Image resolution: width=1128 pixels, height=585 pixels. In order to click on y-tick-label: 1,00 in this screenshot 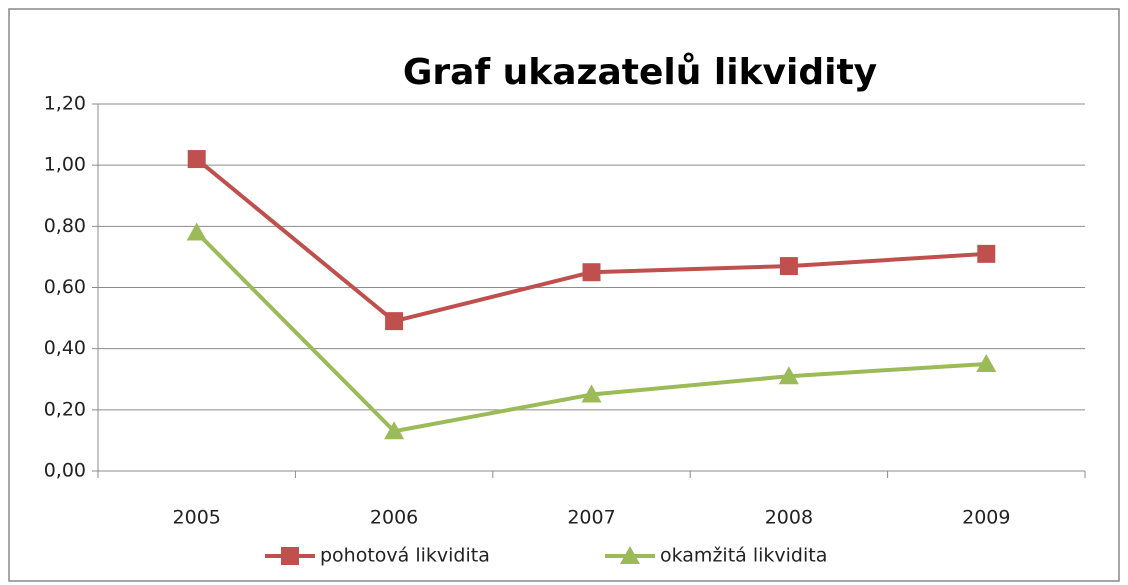, I will do `click(65, 165)`.